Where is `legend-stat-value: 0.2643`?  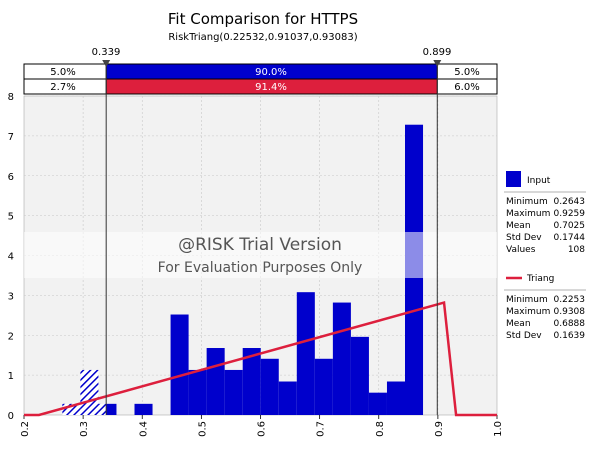
legend-stat-value: 0.2643 is located at coordinates (570, 202).